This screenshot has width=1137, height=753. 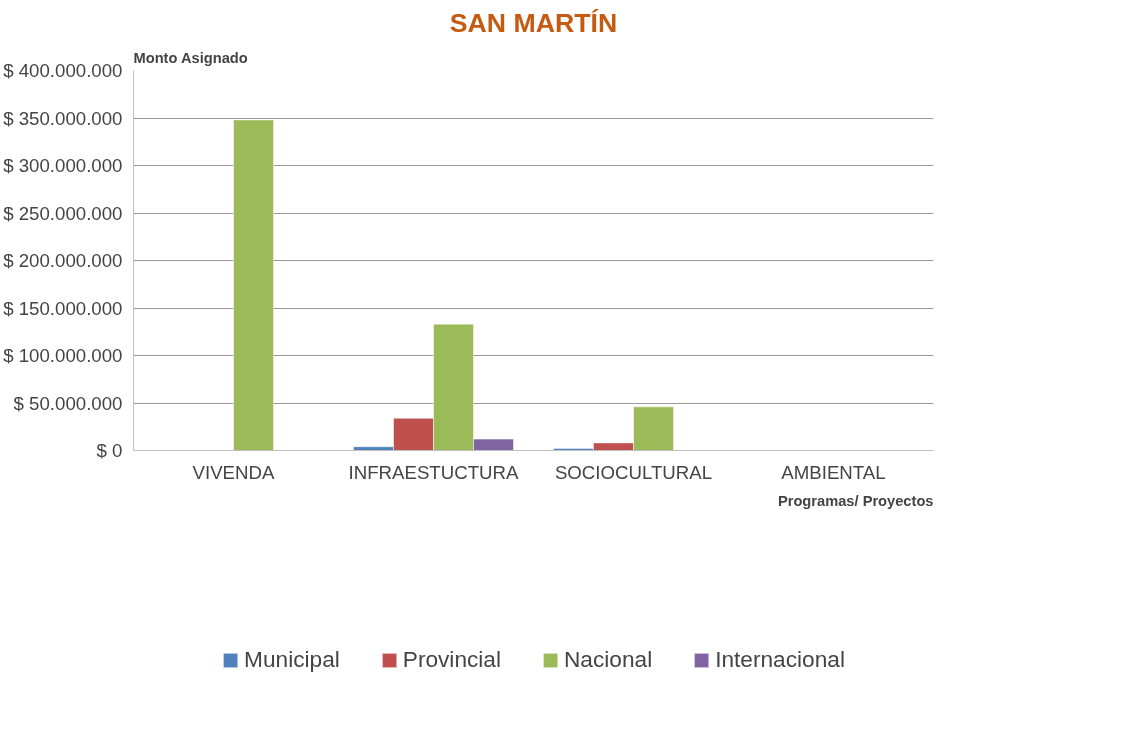 I want to click on y-tick-label: $ 0, so click(x=109, y=450).